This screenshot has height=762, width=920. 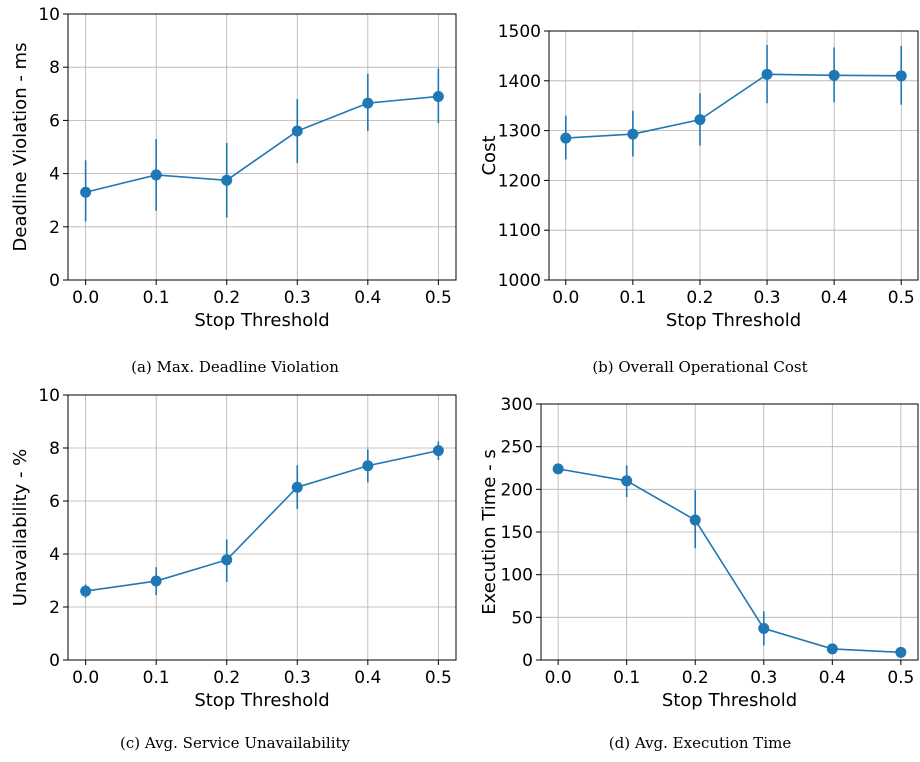 What do you see at coordinates (489, 155) in the screenshot?
I see `y-axis-label: Cost` at bounding box center [489, 155].